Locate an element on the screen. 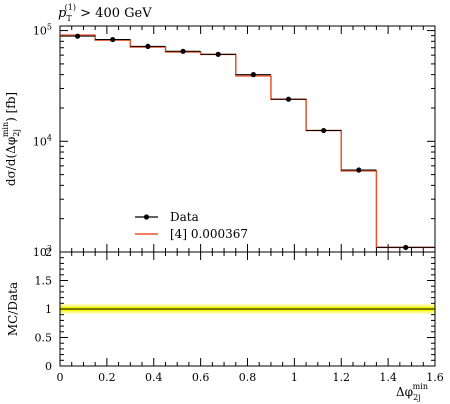 This screenshot has width=450, height=404. legend: Data [4] 0.000367 is located at coordinates (191, 225).